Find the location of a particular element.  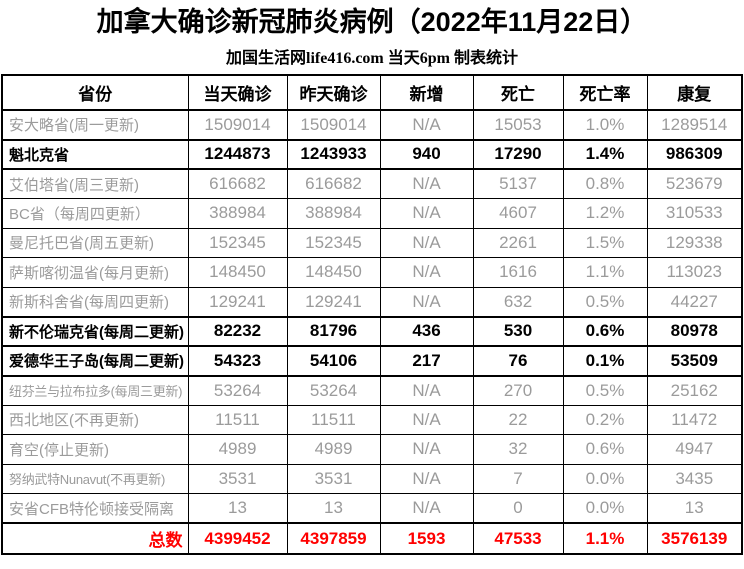

yesterday-confirmed-cell: 81796 is located at coordinates (333, 331).